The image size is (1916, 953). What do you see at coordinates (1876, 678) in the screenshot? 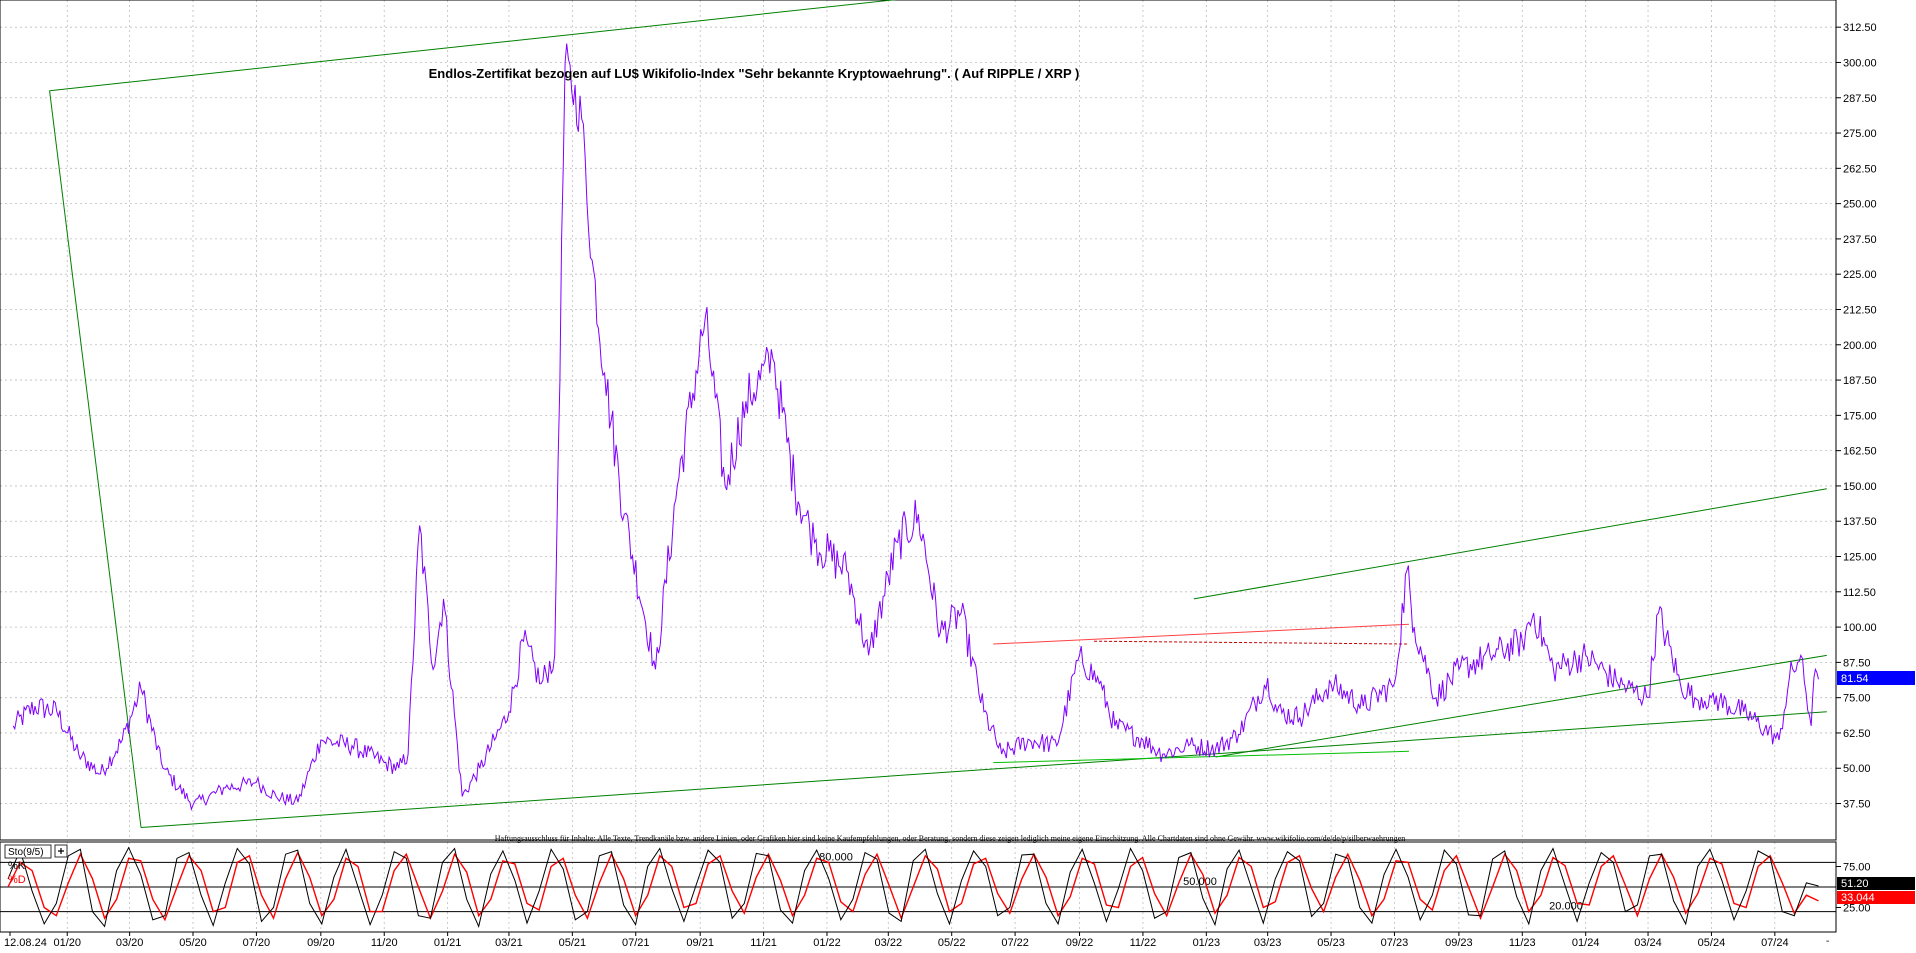
I see `last-value-tag` at bounding box center [1876, 678].